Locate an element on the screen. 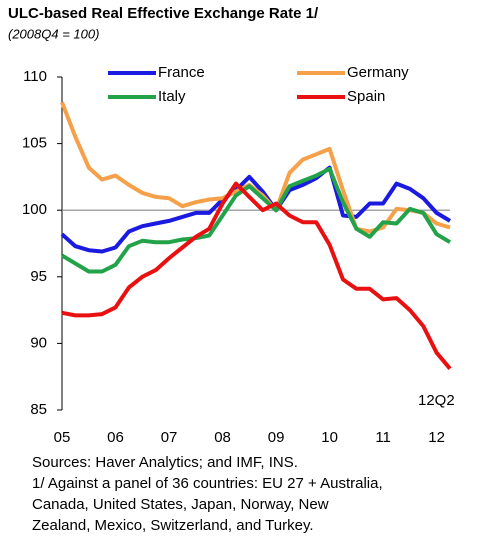  y-tick-label: 110 is located at coordinates (35, 76).